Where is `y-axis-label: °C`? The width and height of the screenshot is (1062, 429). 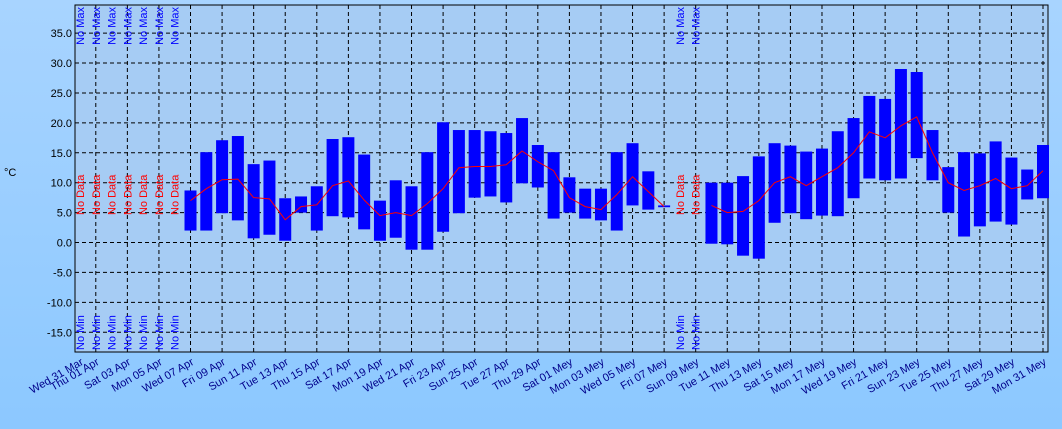
y-axis-label: °C is located at coordinates (10, 173).